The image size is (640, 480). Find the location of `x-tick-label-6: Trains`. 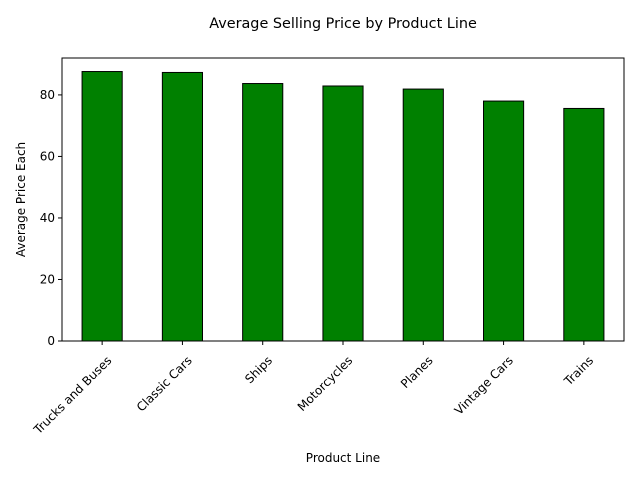

x-tick-label-6: Trains is located at coordinates (578, 370).